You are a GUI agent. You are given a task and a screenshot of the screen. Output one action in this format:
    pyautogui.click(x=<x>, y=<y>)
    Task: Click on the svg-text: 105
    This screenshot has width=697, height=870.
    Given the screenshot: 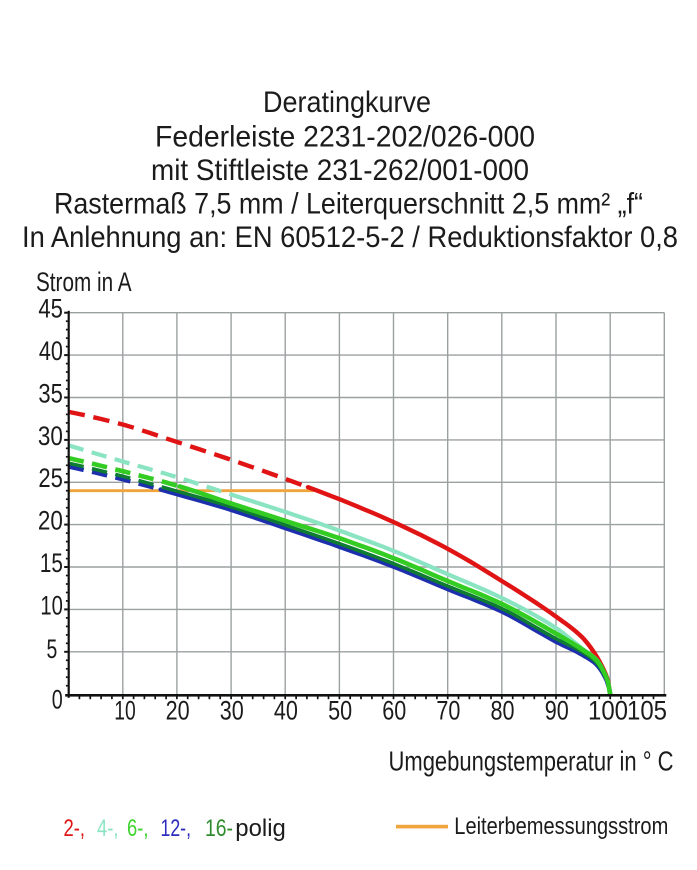 What is the action you would take?
    pyautogui.click(x=647, y=710)
    